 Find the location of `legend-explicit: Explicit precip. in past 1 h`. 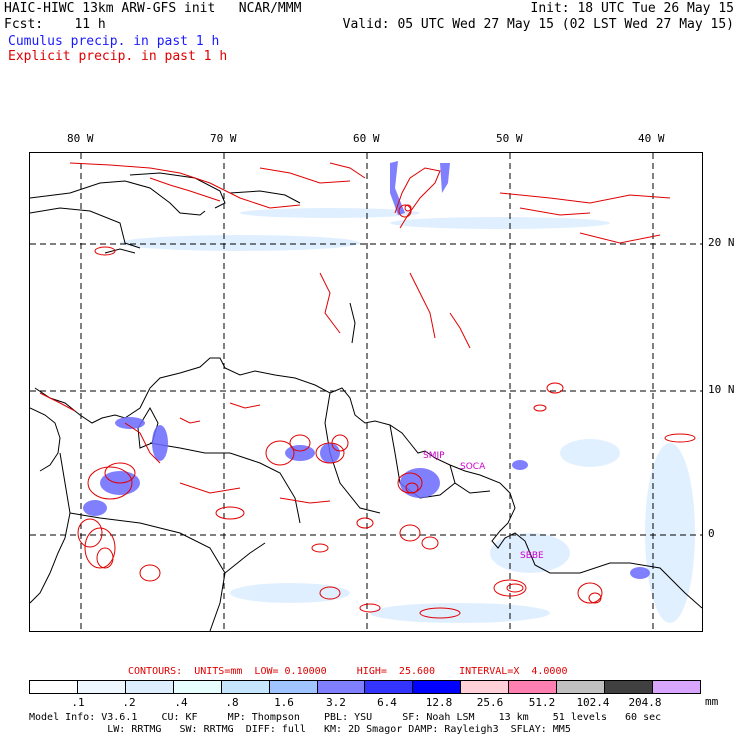

legend-explicit: Explicit precip. in past 1 h is located at coordinates (118, 56).